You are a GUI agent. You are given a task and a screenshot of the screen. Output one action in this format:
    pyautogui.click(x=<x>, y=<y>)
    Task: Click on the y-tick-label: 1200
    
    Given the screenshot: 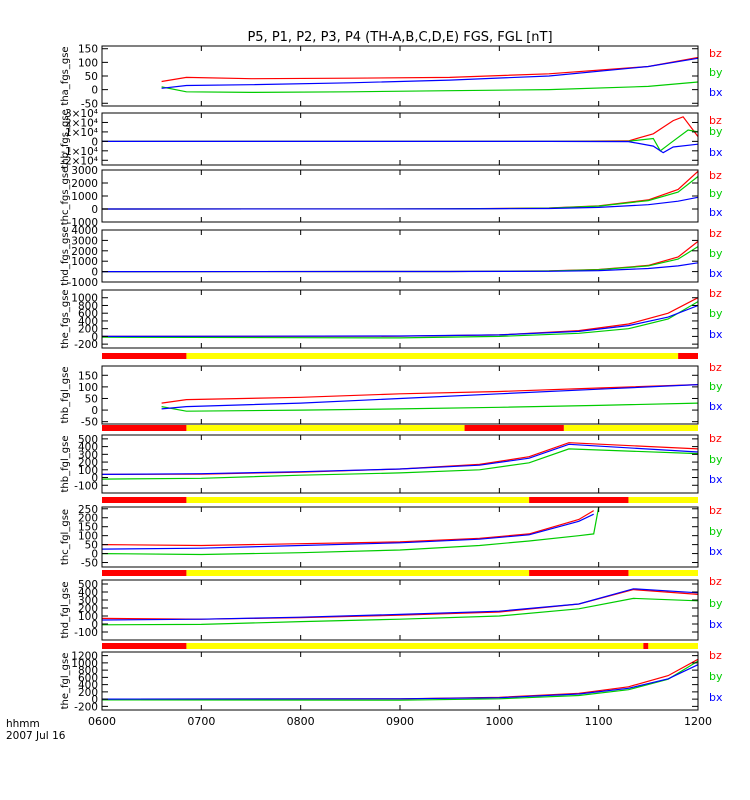 What is the action you would take?
    pyautogui.click(x=84, y=657)
    